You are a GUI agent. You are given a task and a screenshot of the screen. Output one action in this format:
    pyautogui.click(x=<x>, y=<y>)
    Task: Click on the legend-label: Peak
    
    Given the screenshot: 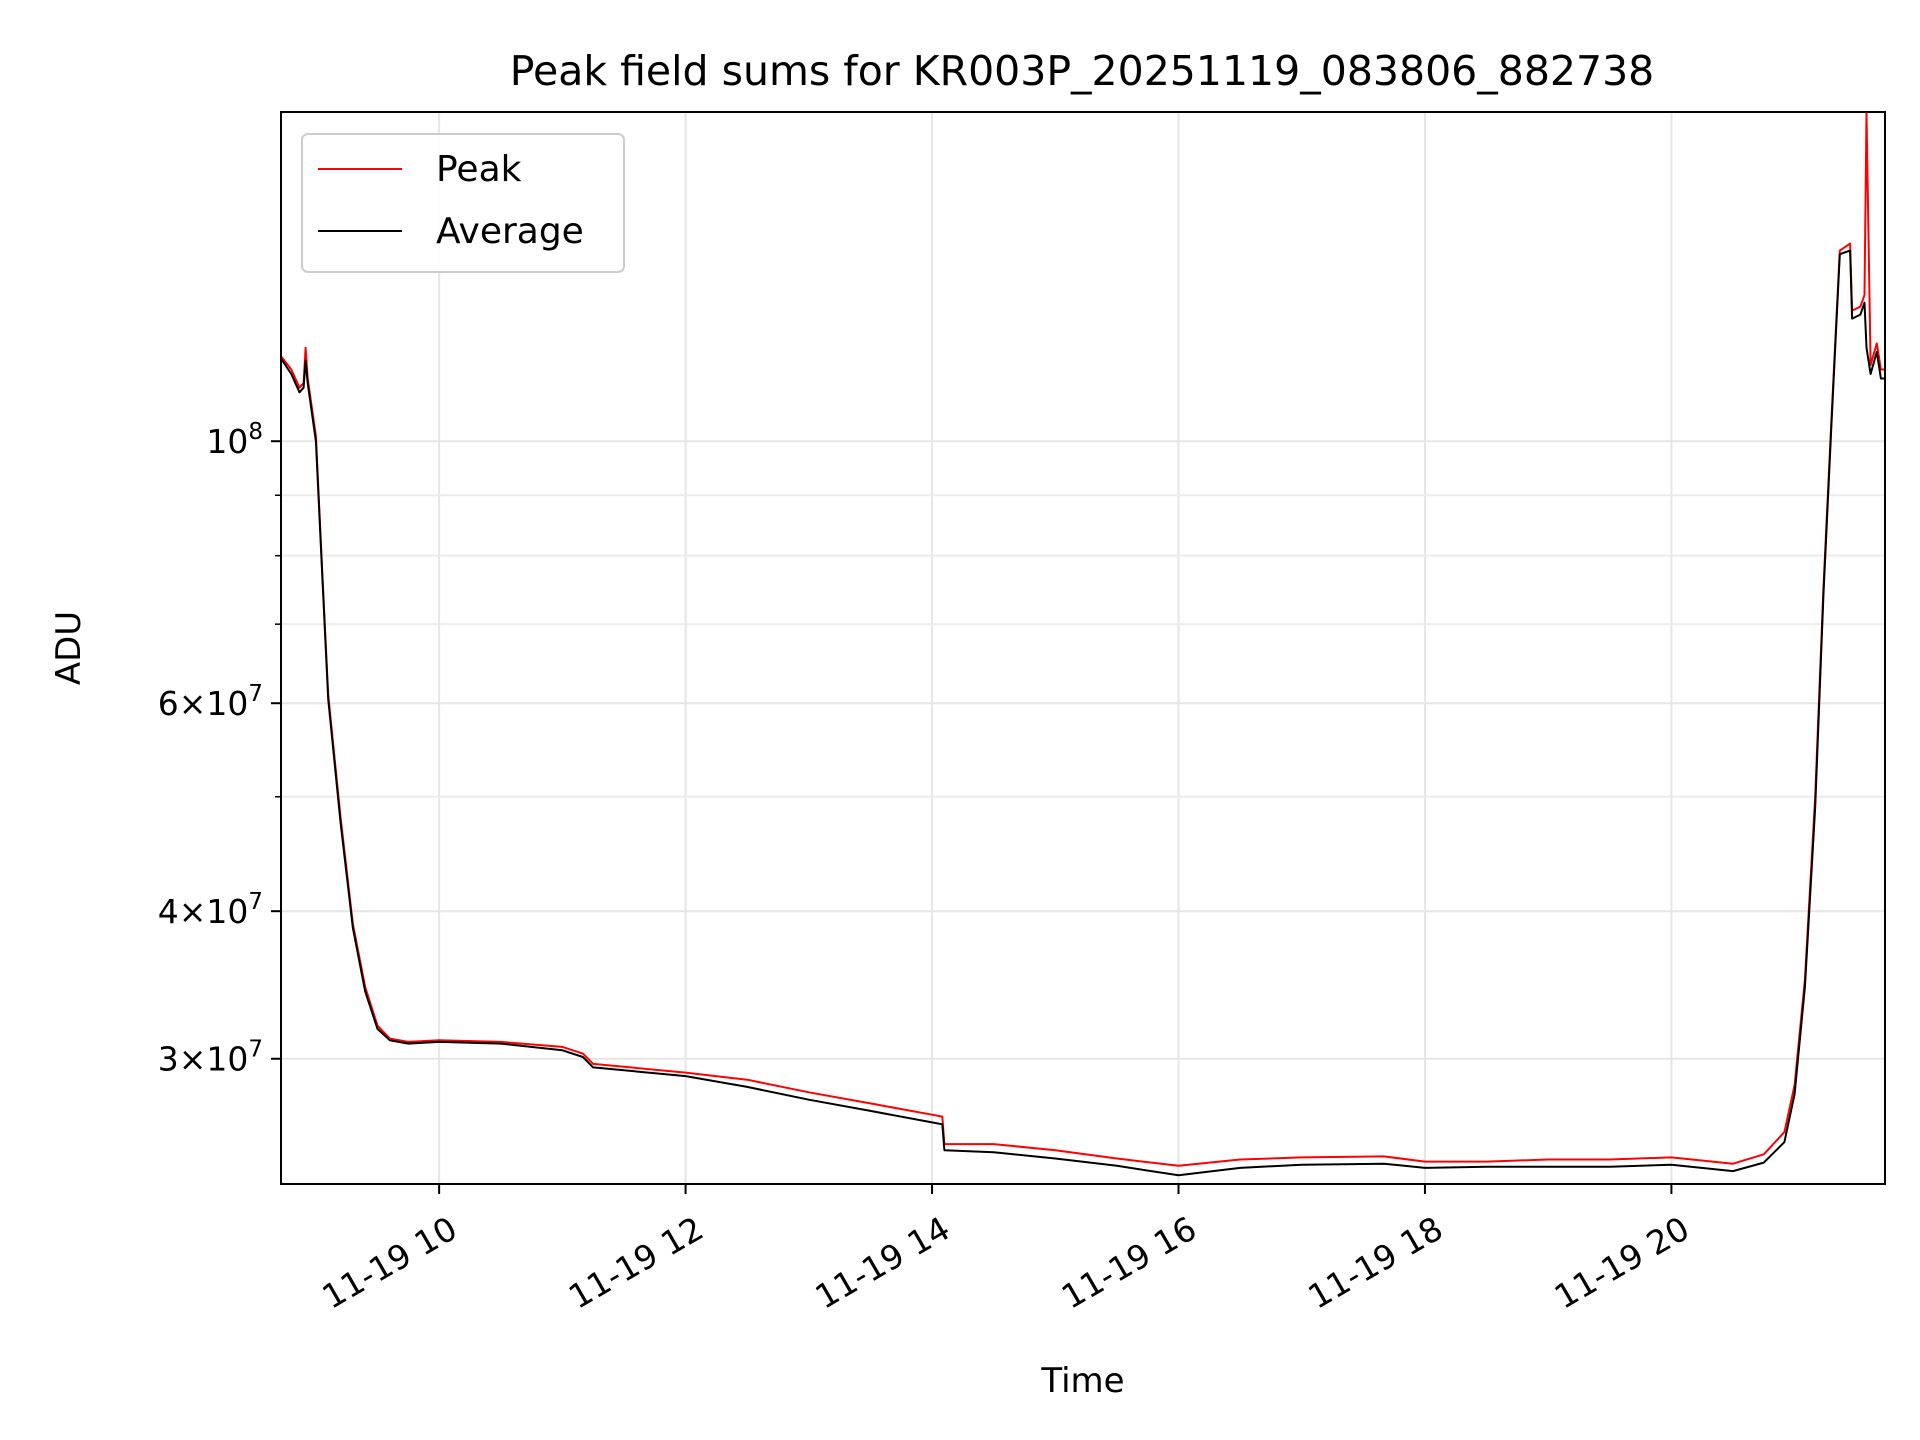 What is the action you would take?
    pyautogui.click(x=479, y=169)
    